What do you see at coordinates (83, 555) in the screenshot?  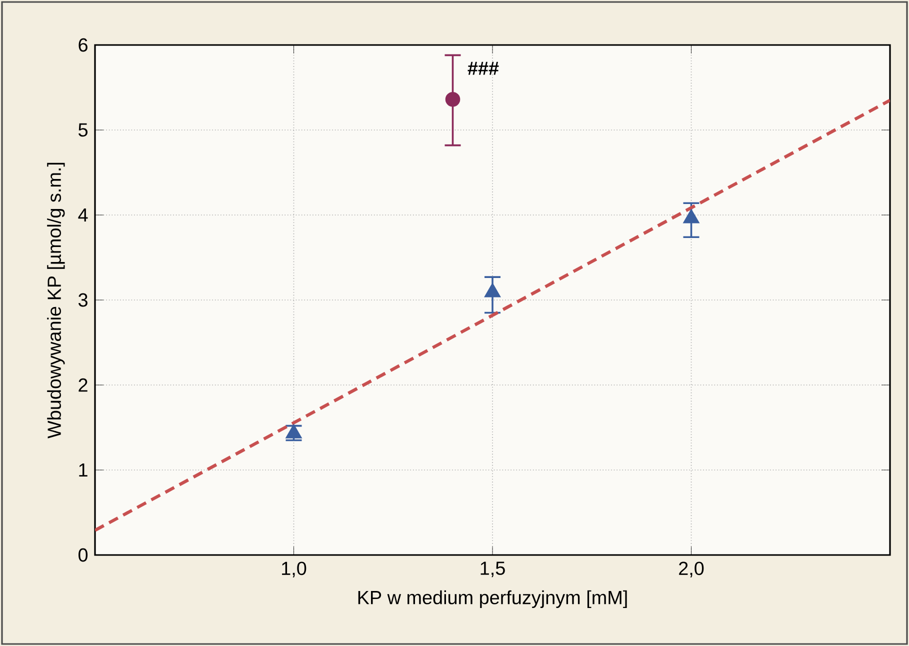 I see `y-tick-label: 0` at bounding box center [83, 555].